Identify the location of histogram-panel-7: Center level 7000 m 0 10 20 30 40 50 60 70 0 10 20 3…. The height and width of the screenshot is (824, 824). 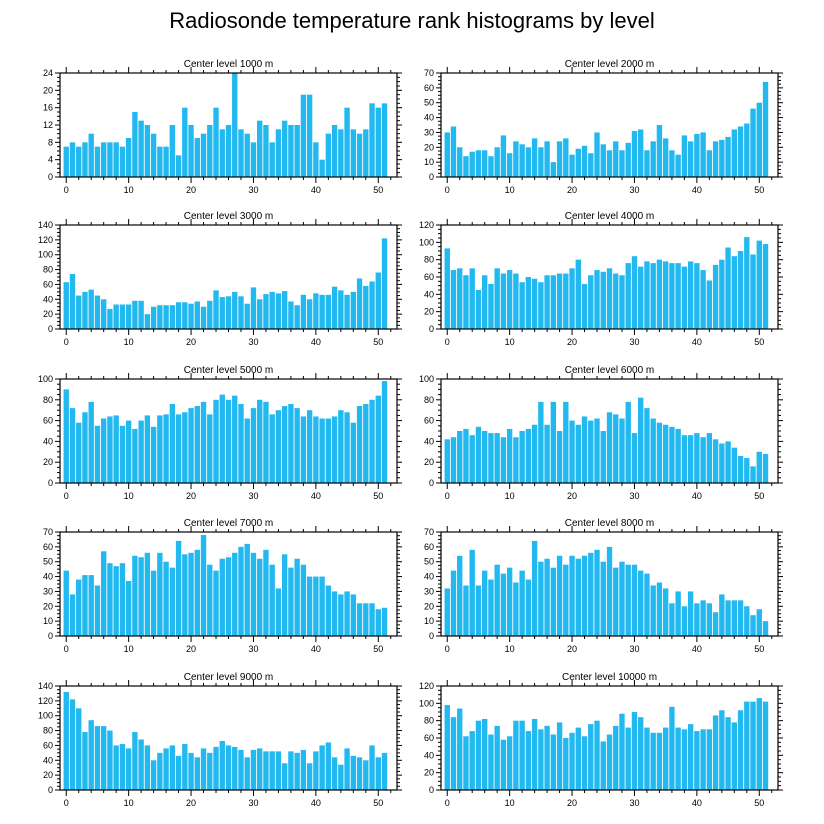
(222, 586).